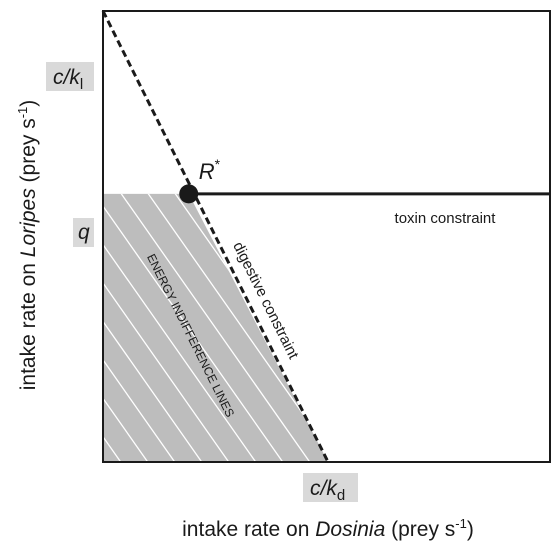 The height and width of the screenshot is (544, 551). Describe the element at coordinates (446, 218) in the screenshot. I see `toxin-constraint-label: toxin constraint` at that location.